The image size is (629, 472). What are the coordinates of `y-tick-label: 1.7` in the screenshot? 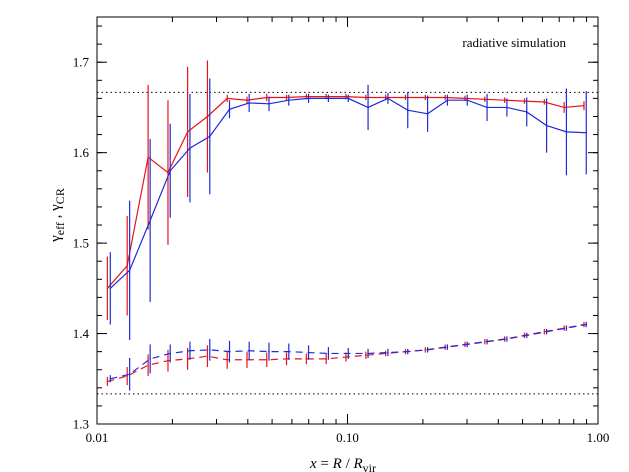 It's located at (81, 62).